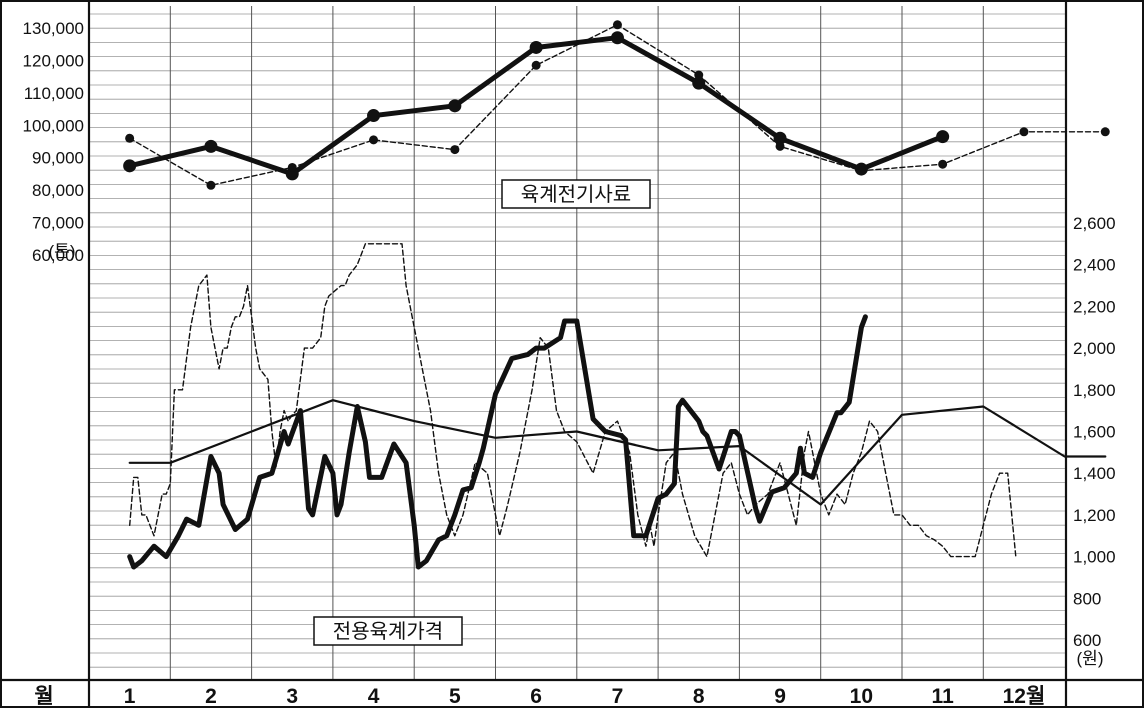 The image size is (1144, 713). I want to click on x-tick-label: 12월, so click(1024, 696).